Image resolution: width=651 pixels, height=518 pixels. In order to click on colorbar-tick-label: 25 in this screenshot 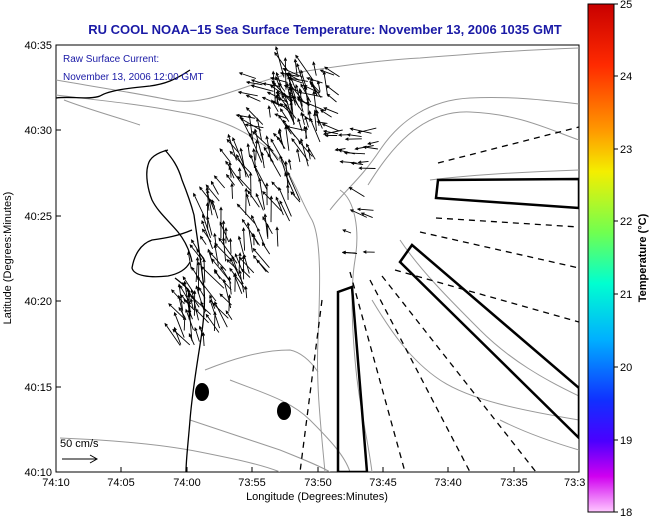, I will do `click(626, 5)`.